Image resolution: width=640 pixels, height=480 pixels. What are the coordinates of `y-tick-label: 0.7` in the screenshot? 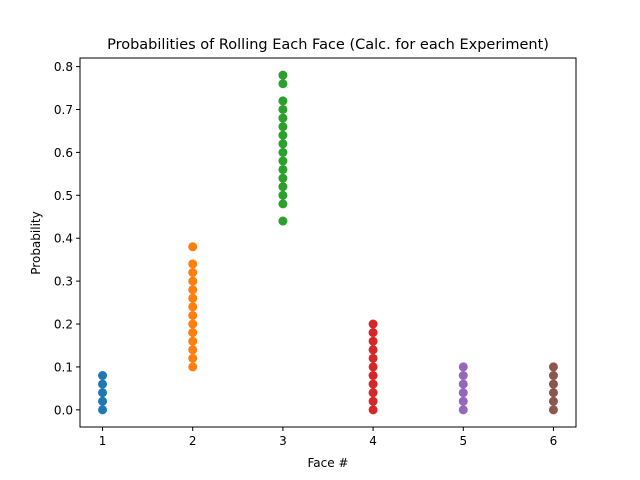 It's located at (63, 110).